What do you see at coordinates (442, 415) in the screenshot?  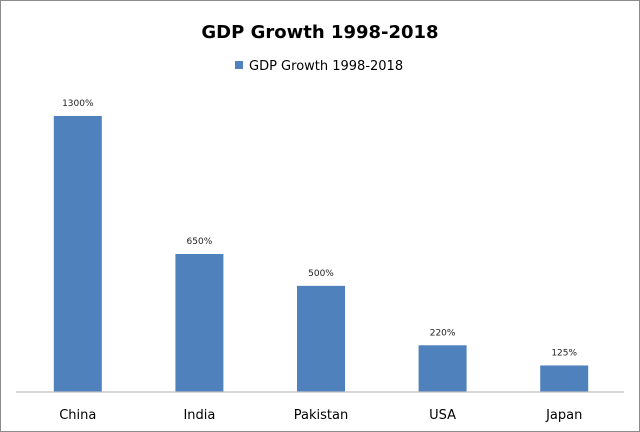 I see `category-label-usa: USA` at bounding box center [442, 415].